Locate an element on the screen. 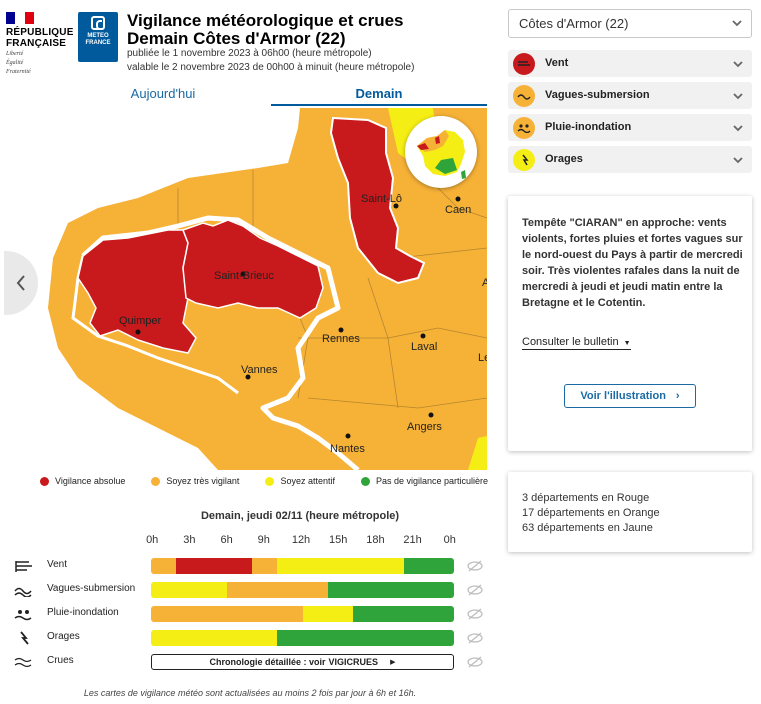 This screenshot has height=704, width=761. timeline-hours: 0h 3h 6h 9h 12h 15h 18h 21h 0h is located at coordinates (301, 541).